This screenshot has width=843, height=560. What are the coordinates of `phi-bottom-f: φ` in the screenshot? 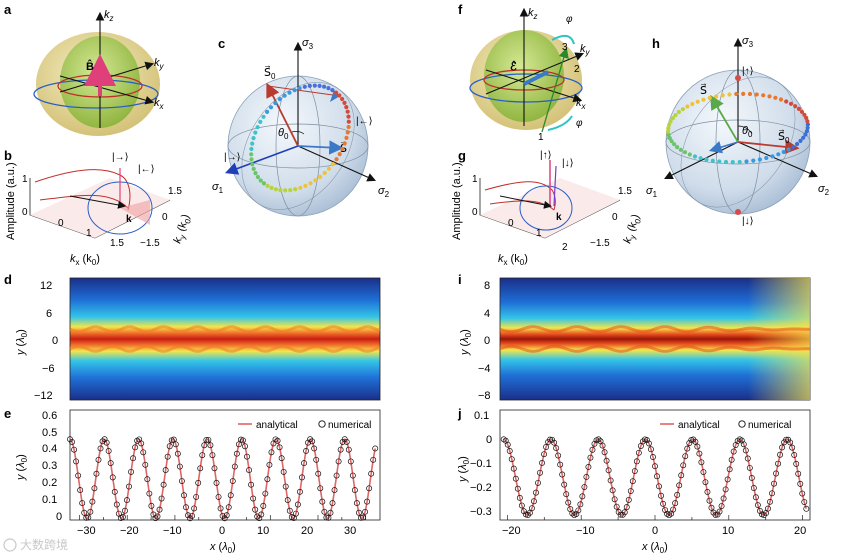 It's located at (579, 123).